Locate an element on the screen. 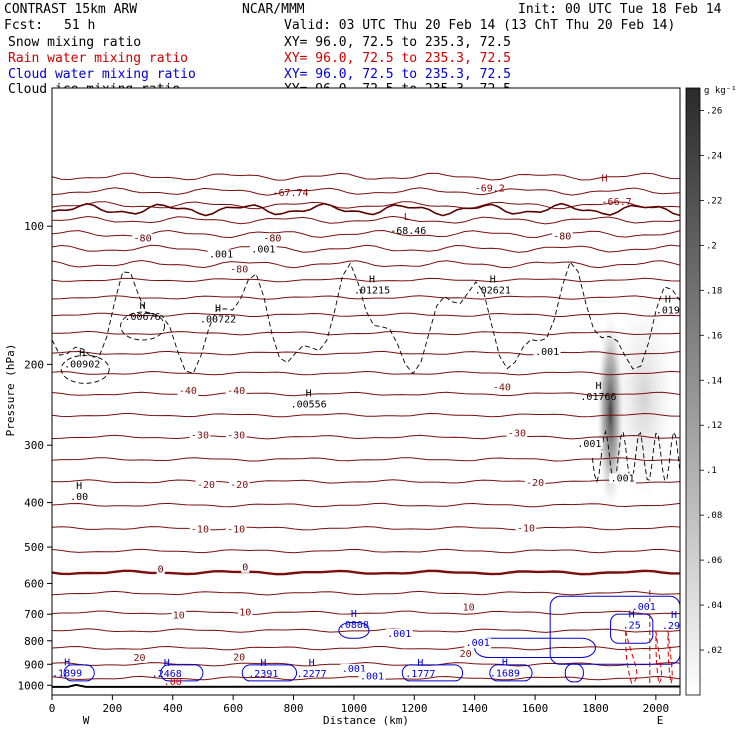 The height and width of the screenshot is (744, 740). cloud-ice-patch is located at coordinates (643, 398).